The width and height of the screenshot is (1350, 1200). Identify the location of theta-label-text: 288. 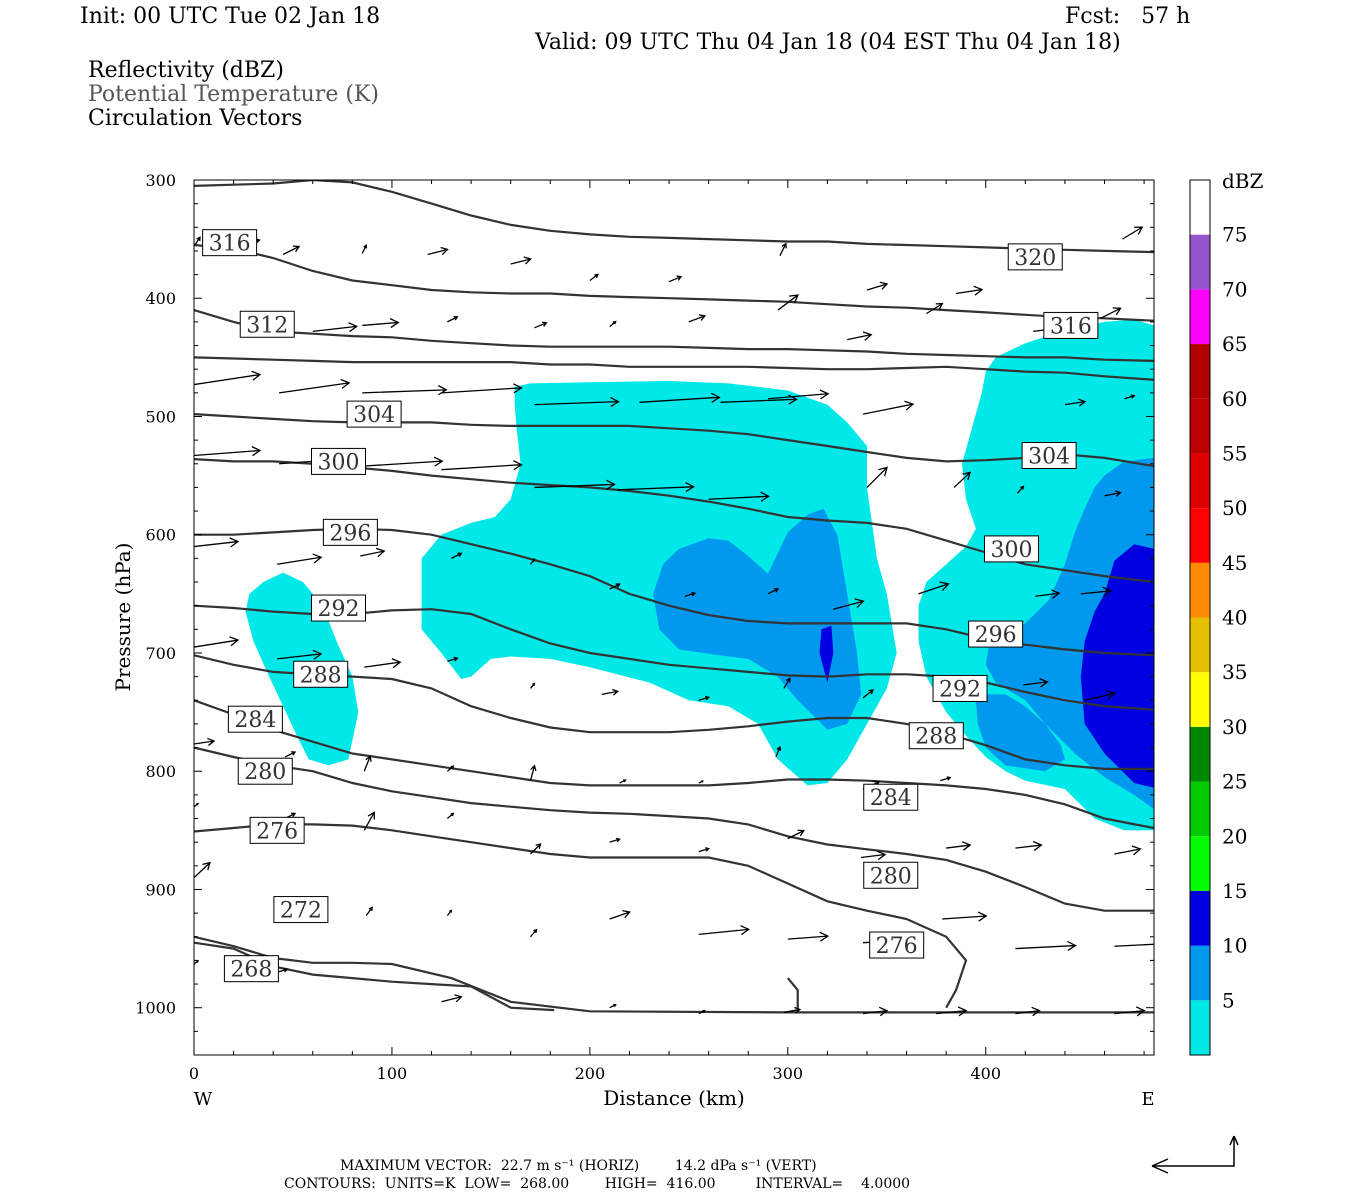
(936, 737).